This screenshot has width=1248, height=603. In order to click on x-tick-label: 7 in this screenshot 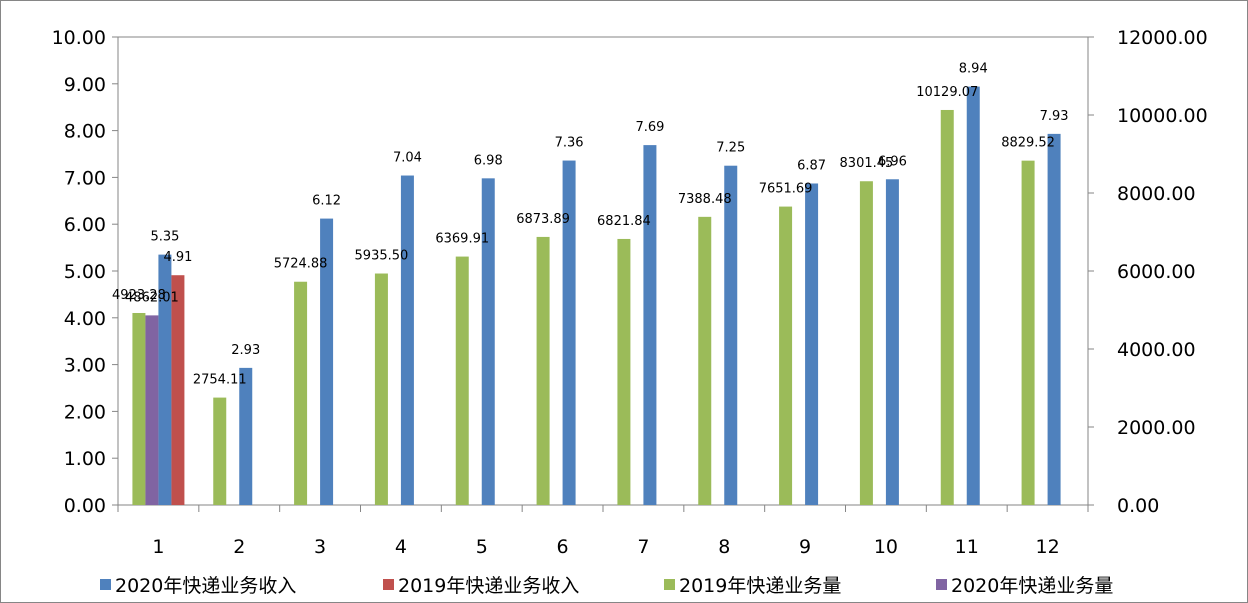, I will do `click(643, 547)`.